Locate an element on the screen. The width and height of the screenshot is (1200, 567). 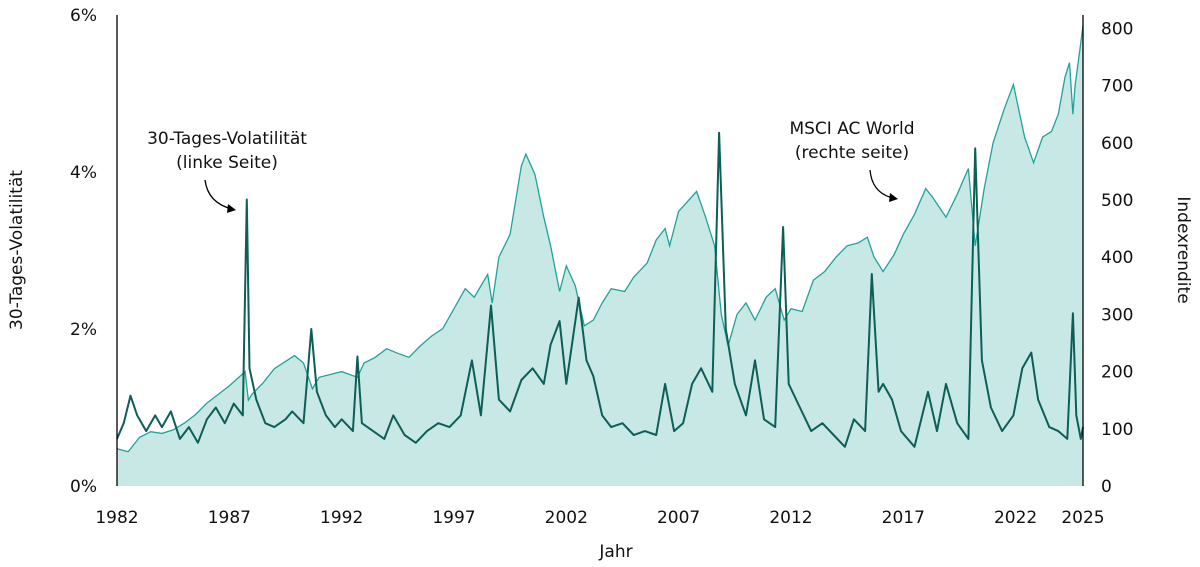
annotation-index: MSCI AC World (rechte seite) is located at coordinates (852, 160).